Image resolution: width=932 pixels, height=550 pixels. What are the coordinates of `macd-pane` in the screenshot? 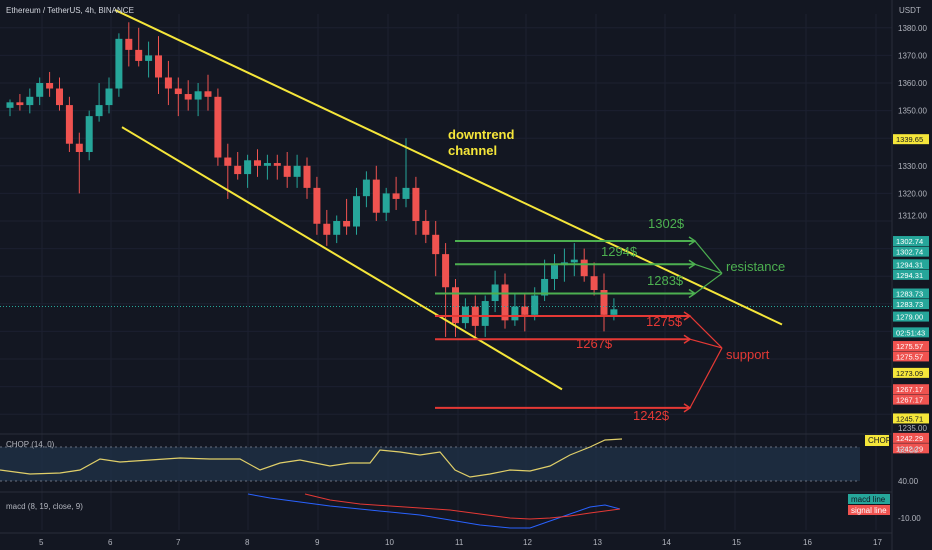 It's located at (446, 510).